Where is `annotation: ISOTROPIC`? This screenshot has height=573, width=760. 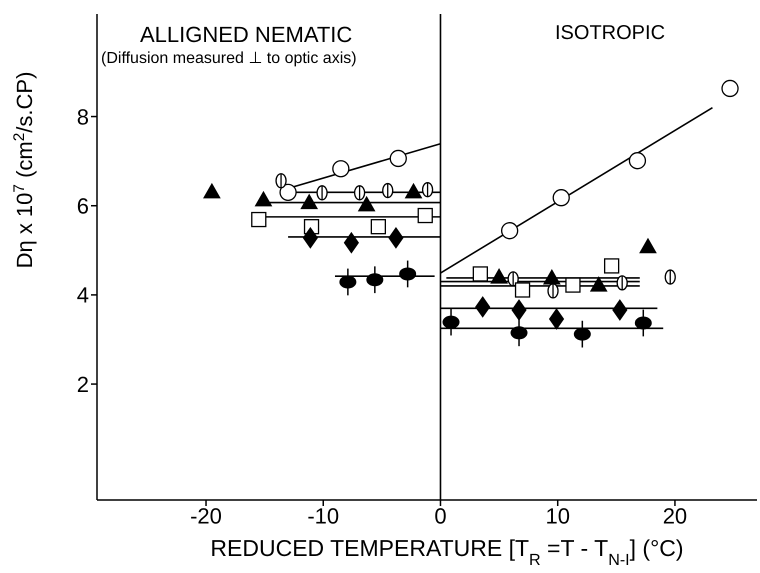
annotation: ISOTROPIC is located at coordinates (610, 33).